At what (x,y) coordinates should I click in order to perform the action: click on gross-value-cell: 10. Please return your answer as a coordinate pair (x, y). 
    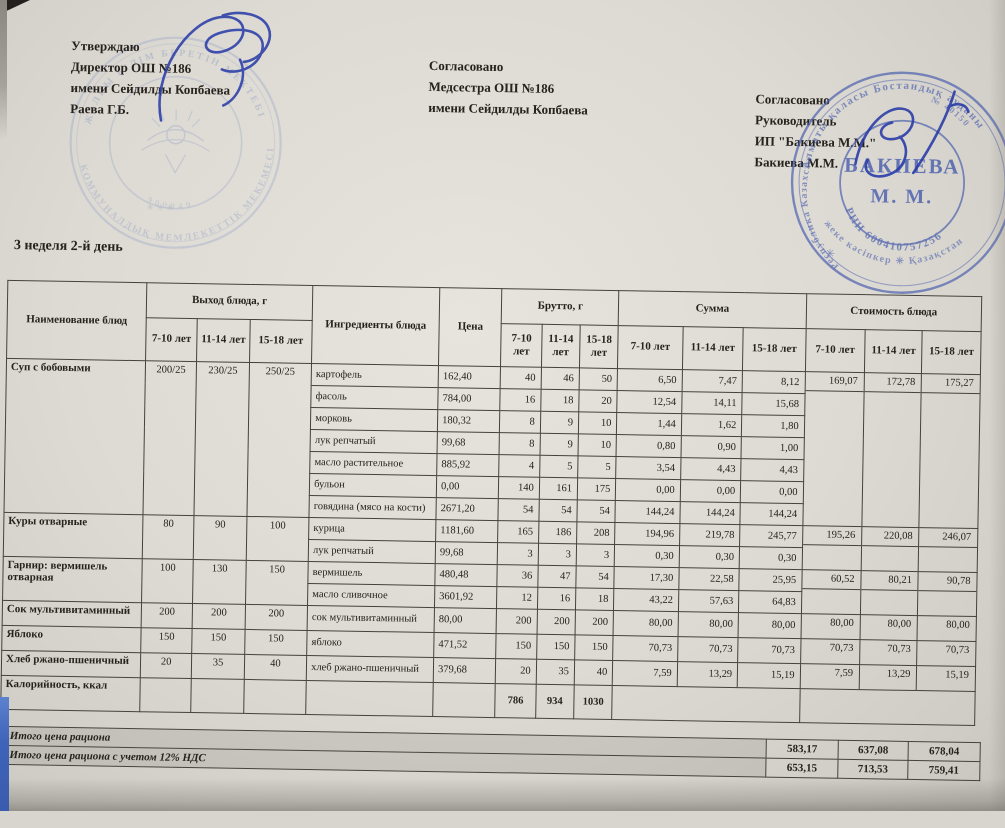
    Looking at the image, I should click on (597, 445).